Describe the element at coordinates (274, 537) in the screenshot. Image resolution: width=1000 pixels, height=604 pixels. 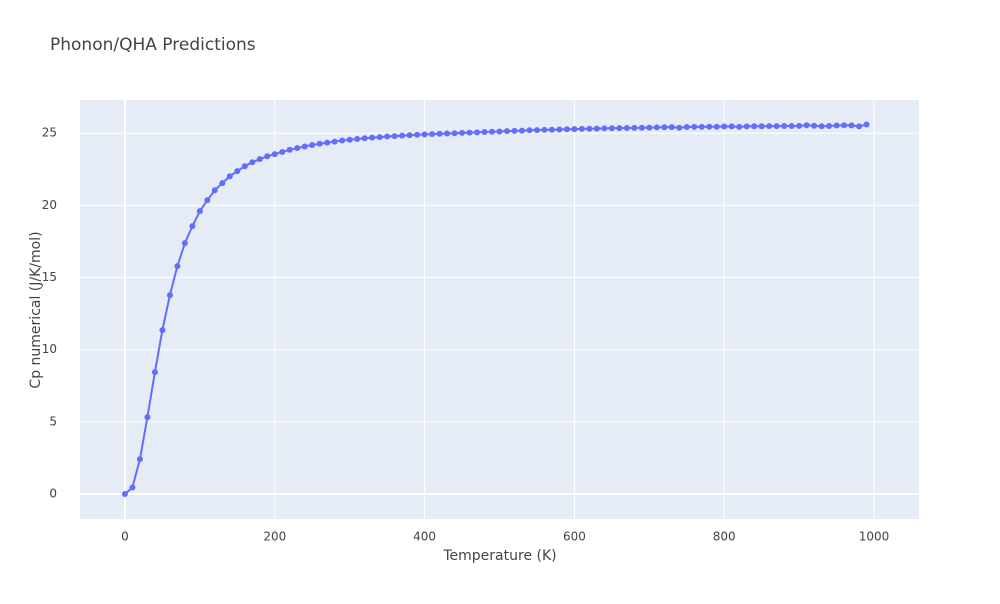
I see `x-tick-label: 200` at that location.